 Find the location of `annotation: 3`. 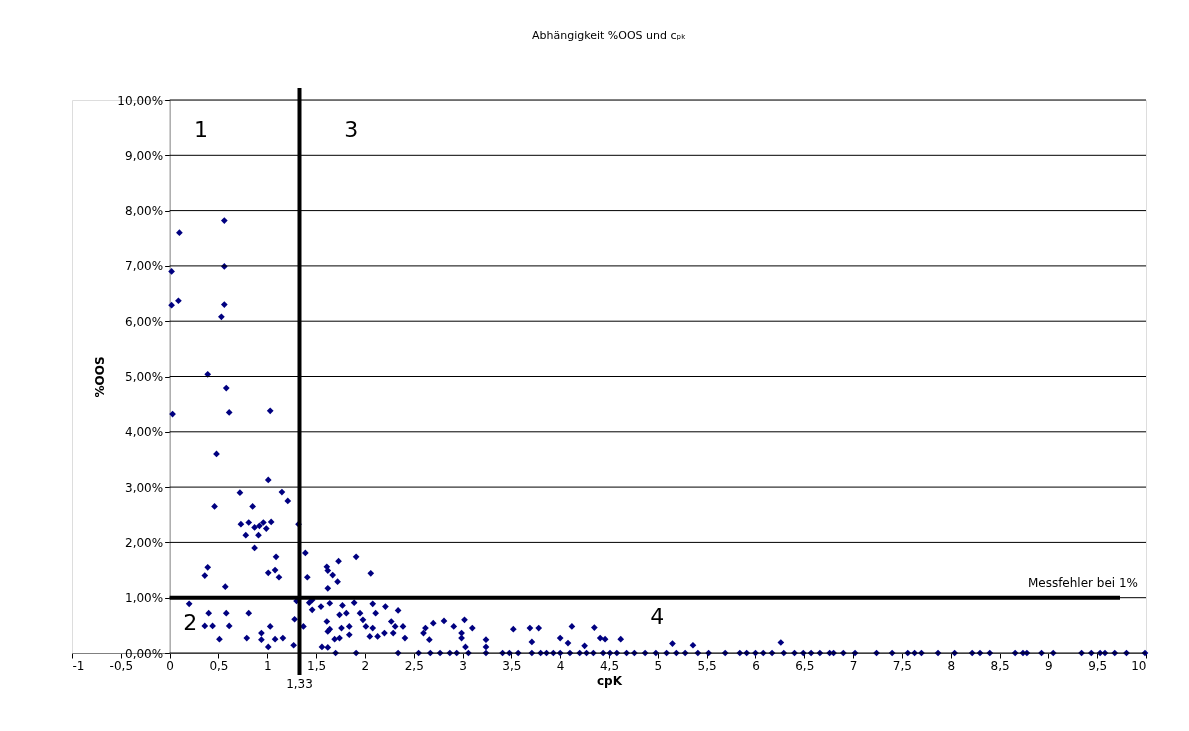

annotation: 3 is located at coordinates (351, 130).